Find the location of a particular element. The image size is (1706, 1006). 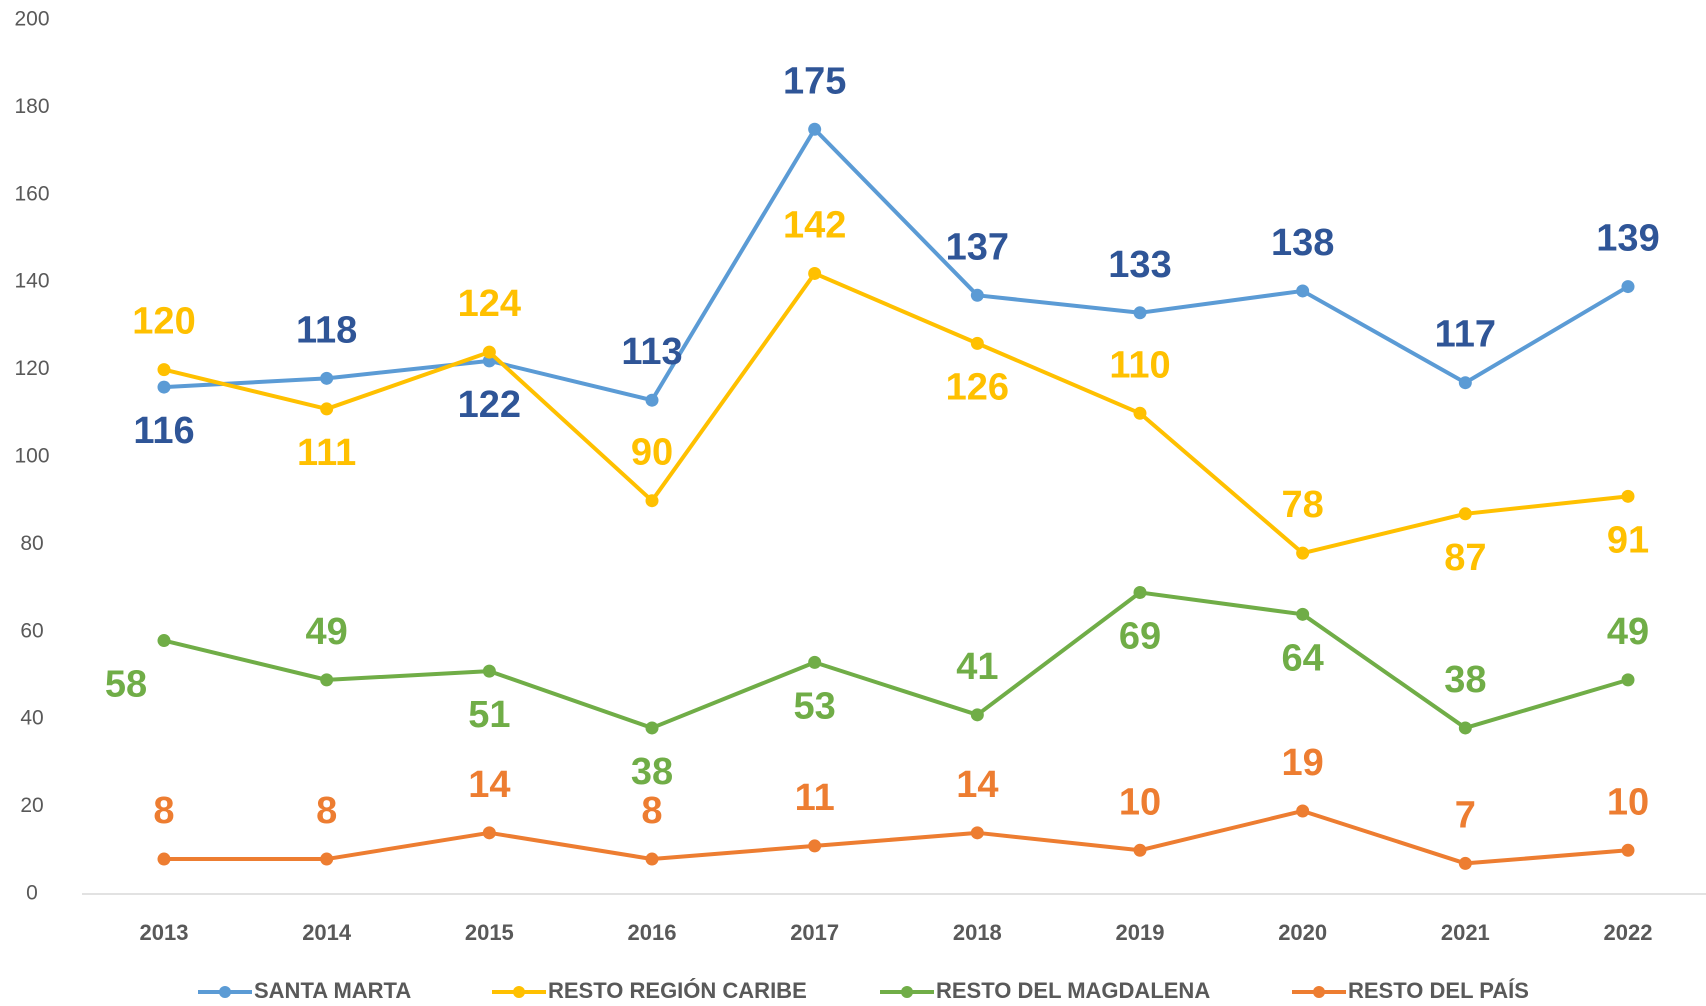

y-tick-label: 40 is located at coordinates (31, 718).